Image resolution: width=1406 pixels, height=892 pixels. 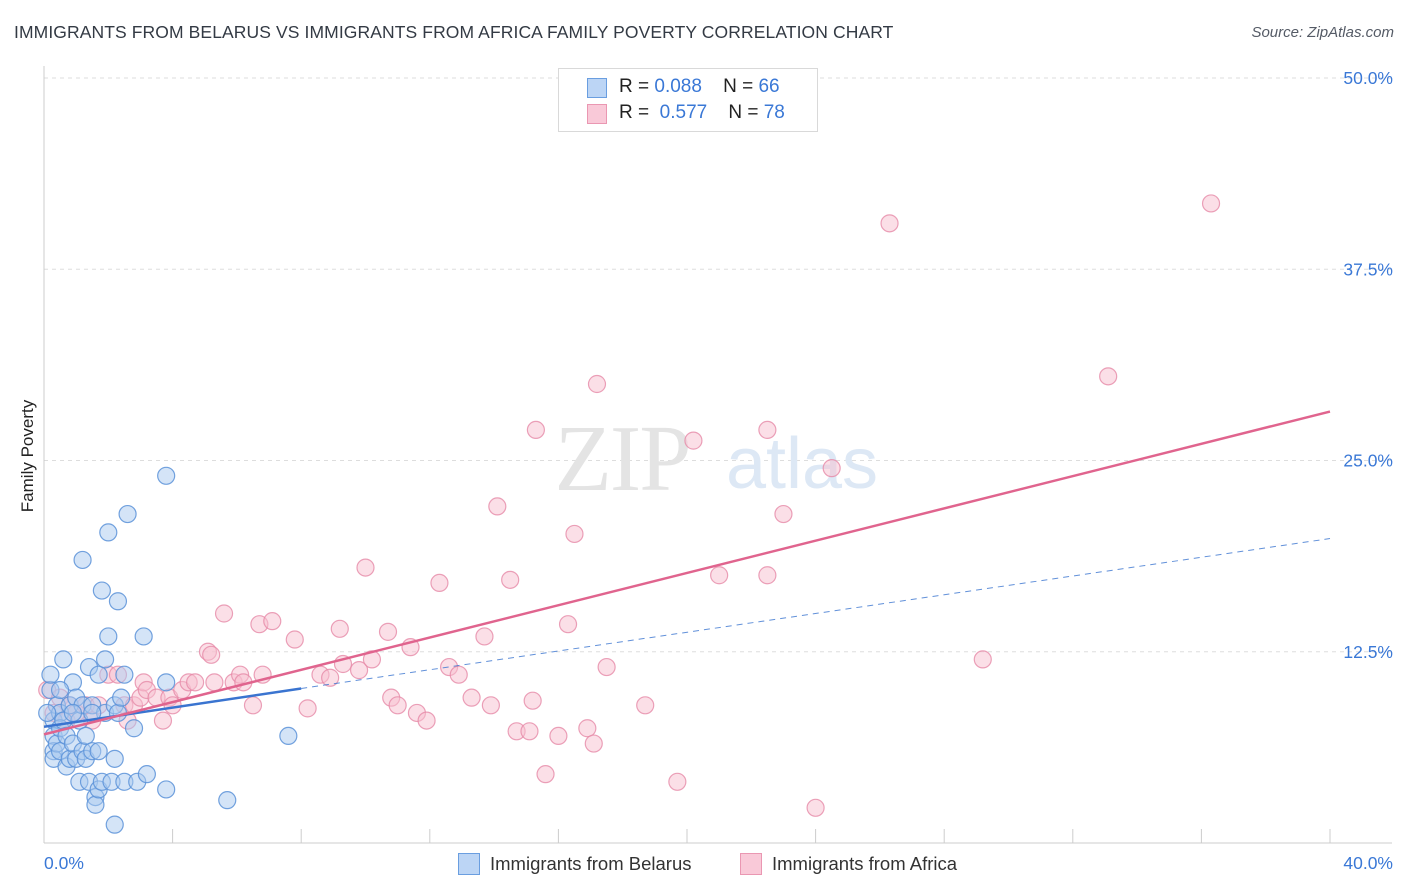 I want to click on watermark-zip: ZIP, so click(x=622, y=459).